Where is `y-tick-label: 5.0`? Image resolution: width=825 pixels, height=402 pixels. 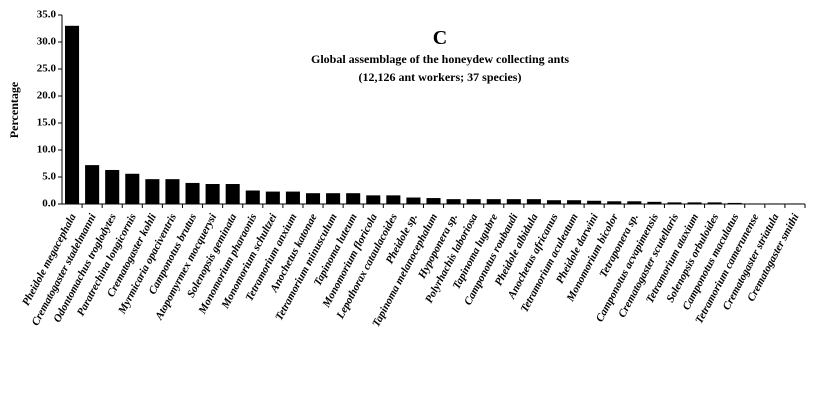 y-tick-label: 5.0 is located at coordinates (49, 177).